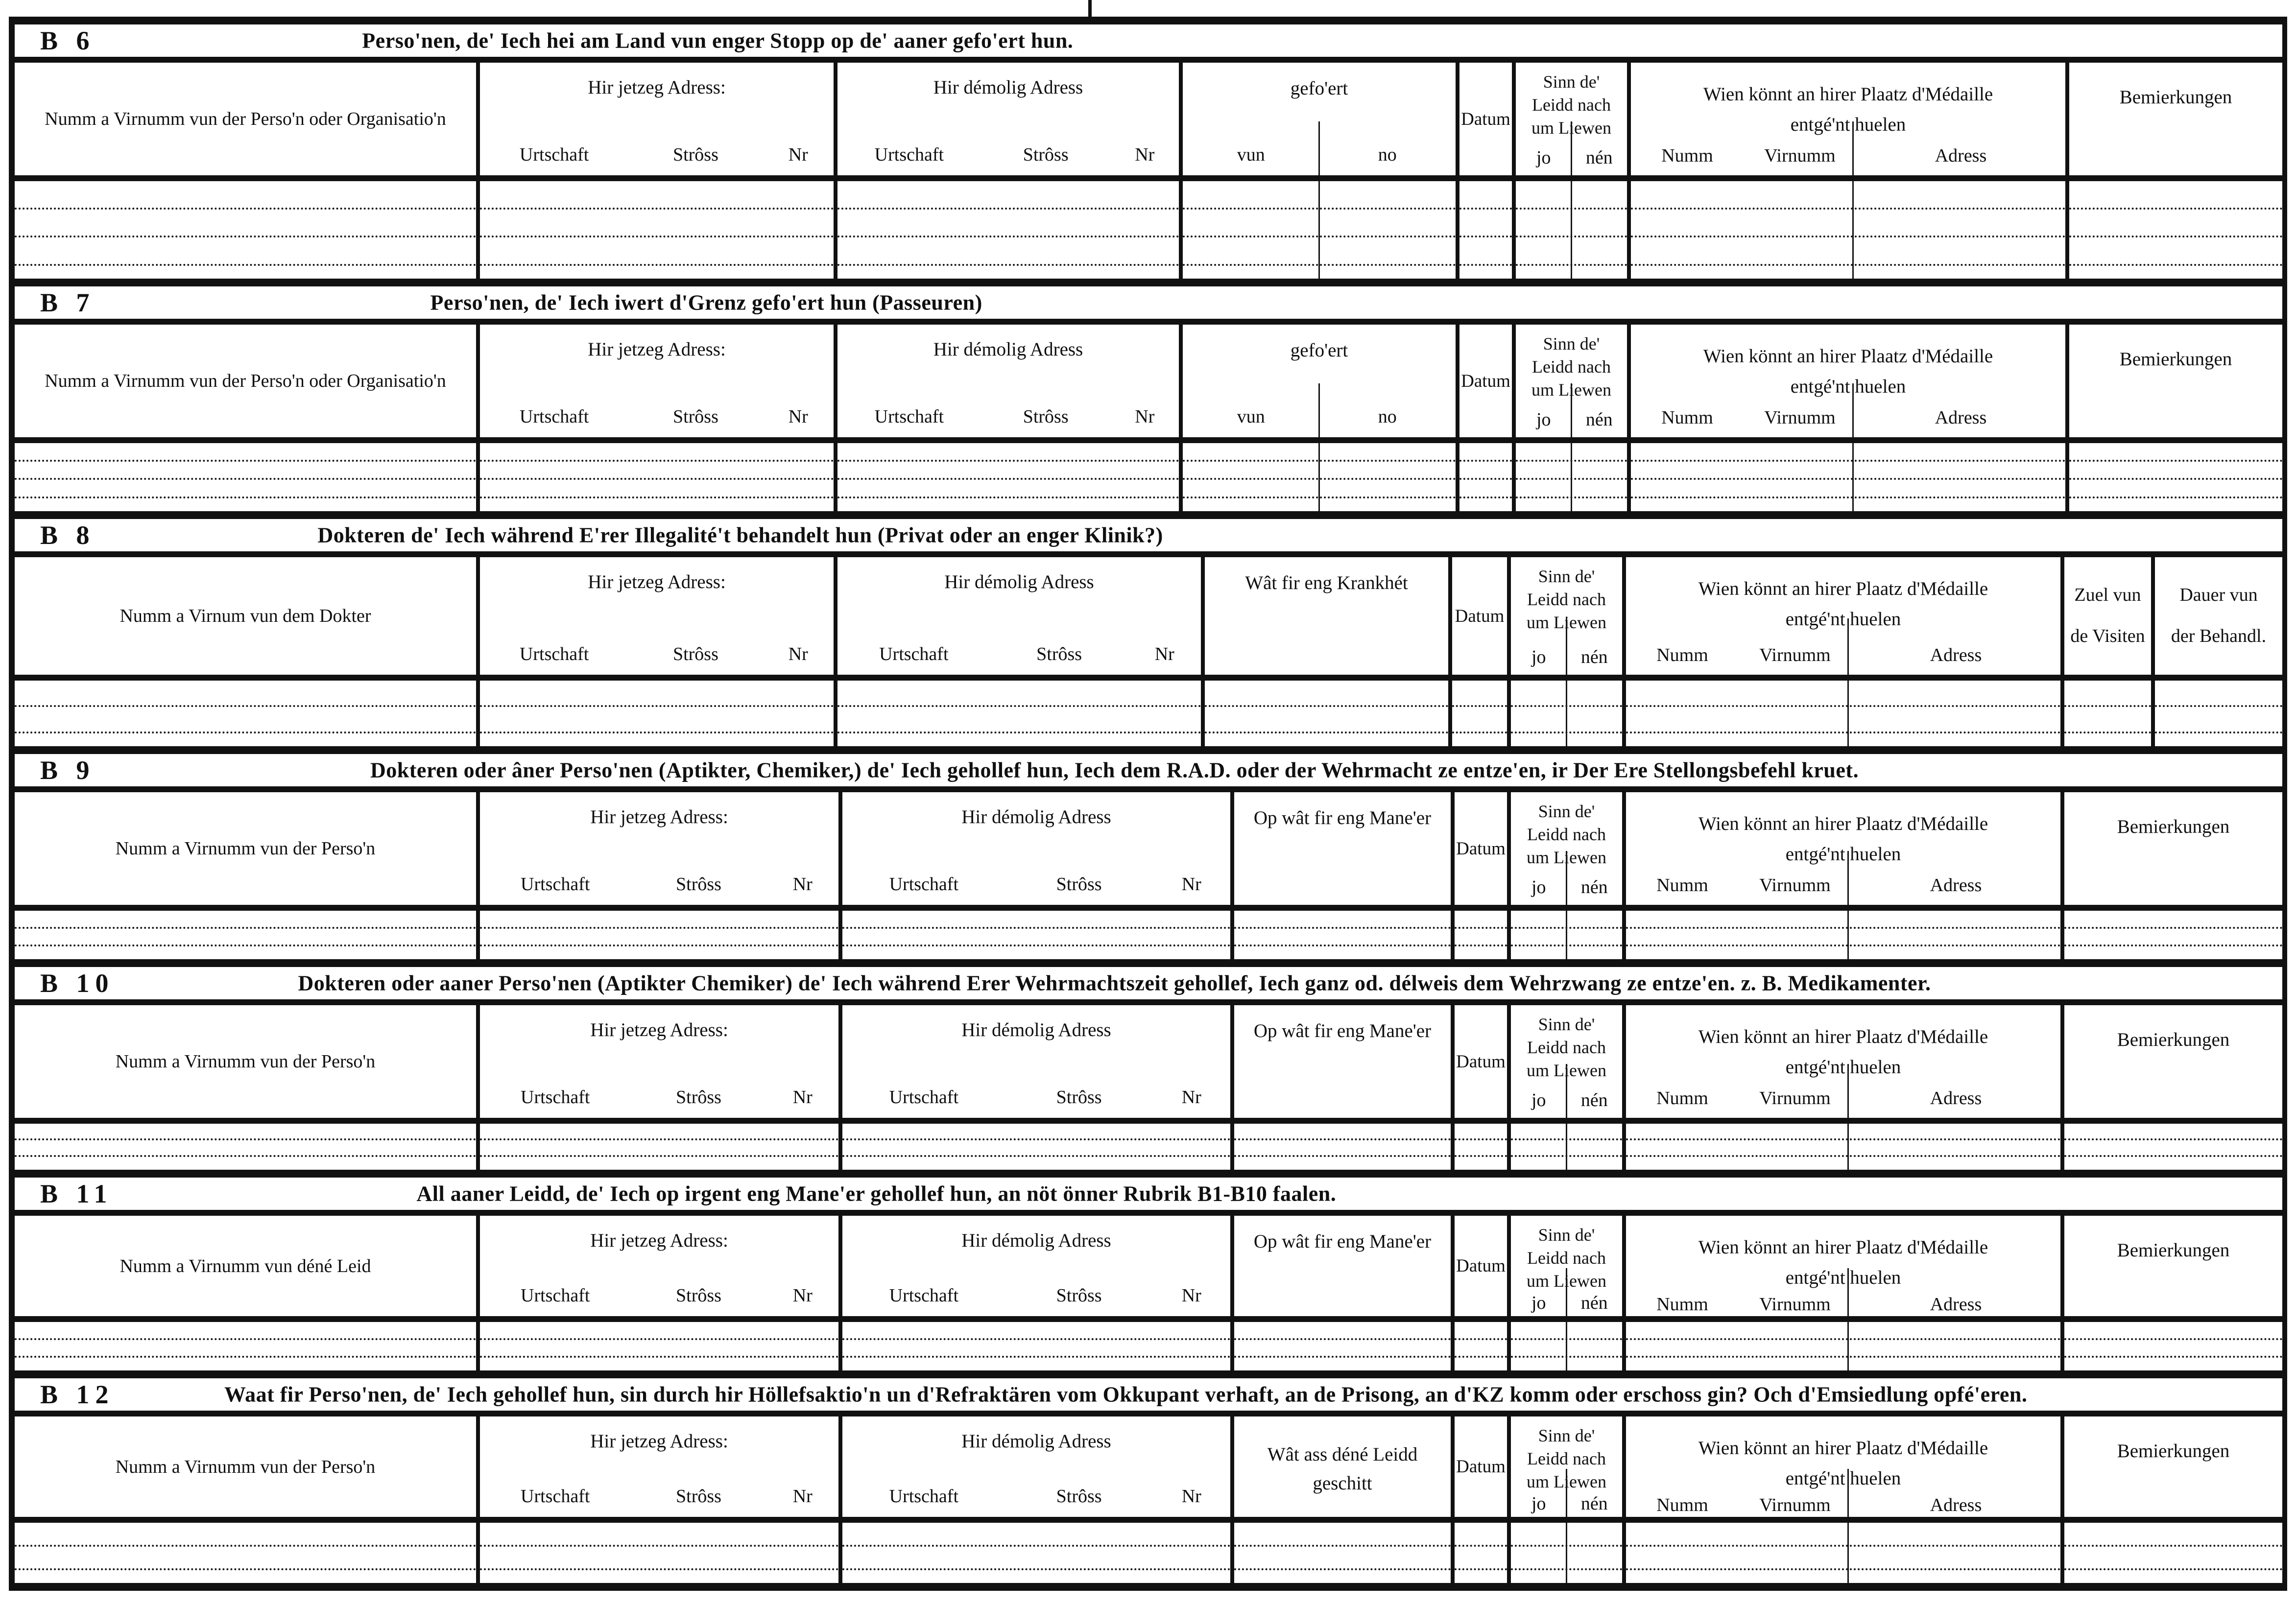 This screenshot has height=1605, width=2296. What do you see at coordinates (1343, 1030) in the screenshot?
I see `group-label: Op wât fir eng Mane'er` at bounding box center [1343, 1030].